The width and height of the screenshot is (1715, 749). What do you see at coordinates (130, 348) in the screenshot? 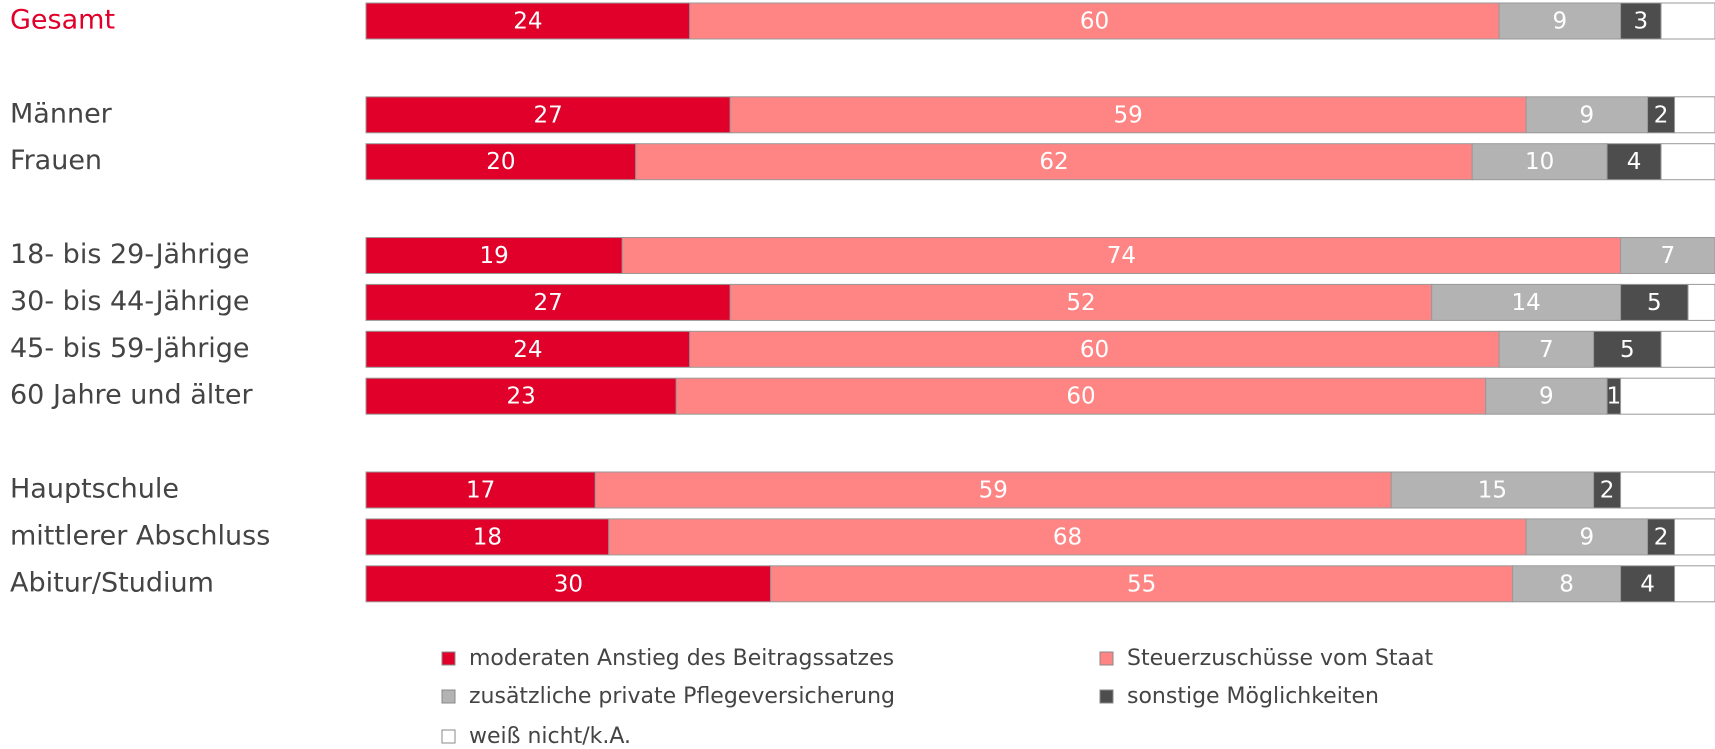
I see `category-label: 45- bis 59-Jährige` at bounding box center [130, 348].